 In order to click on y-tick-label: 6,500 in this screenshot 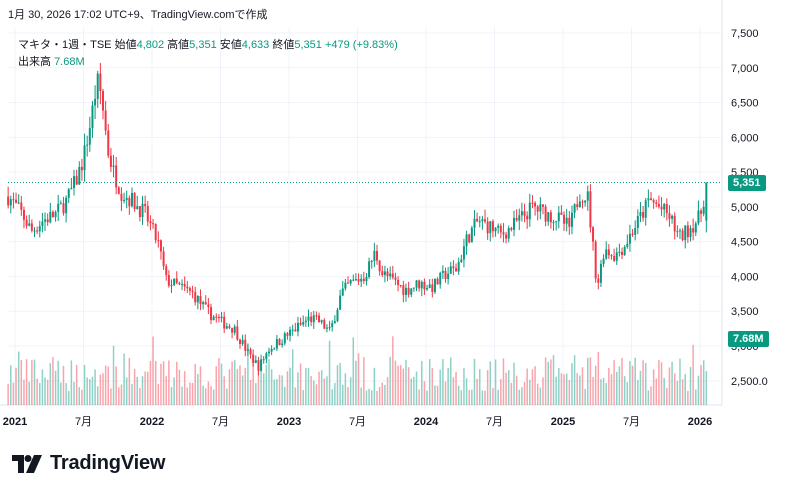, I will do `click(745, 104)`.